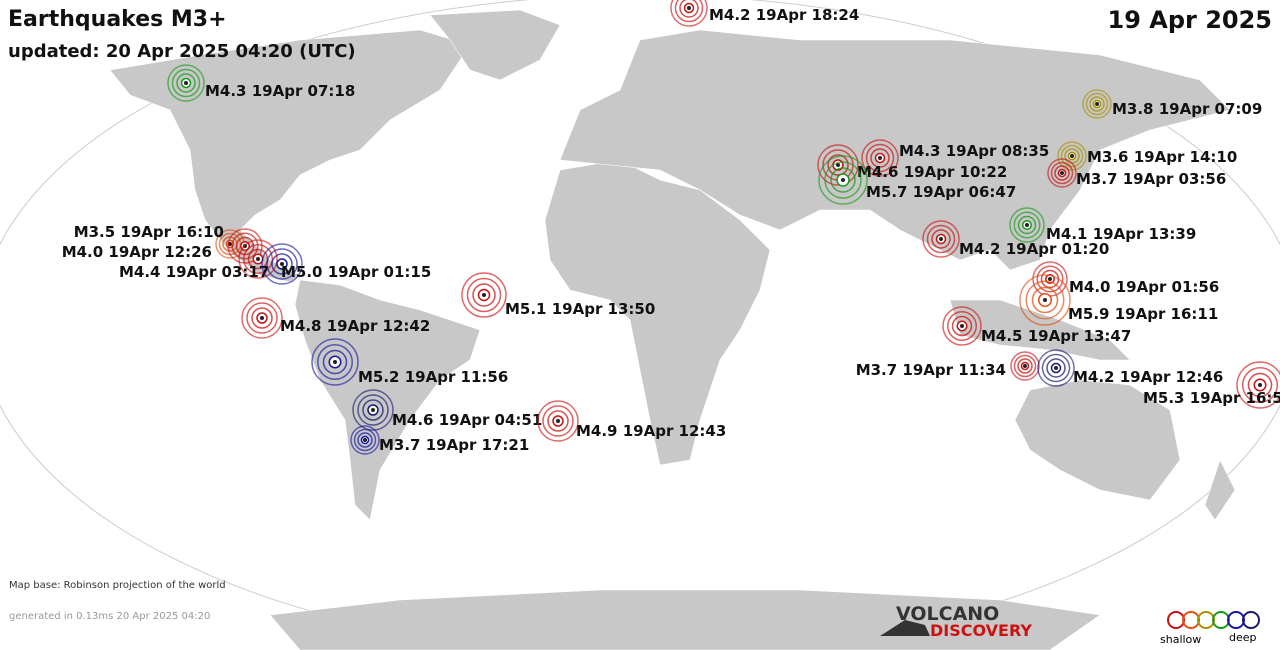 Image resolution: width=1280 pixels, height=650 pixels. I want to click on logo-bottom: DISCOVERY, so click(981, 630).